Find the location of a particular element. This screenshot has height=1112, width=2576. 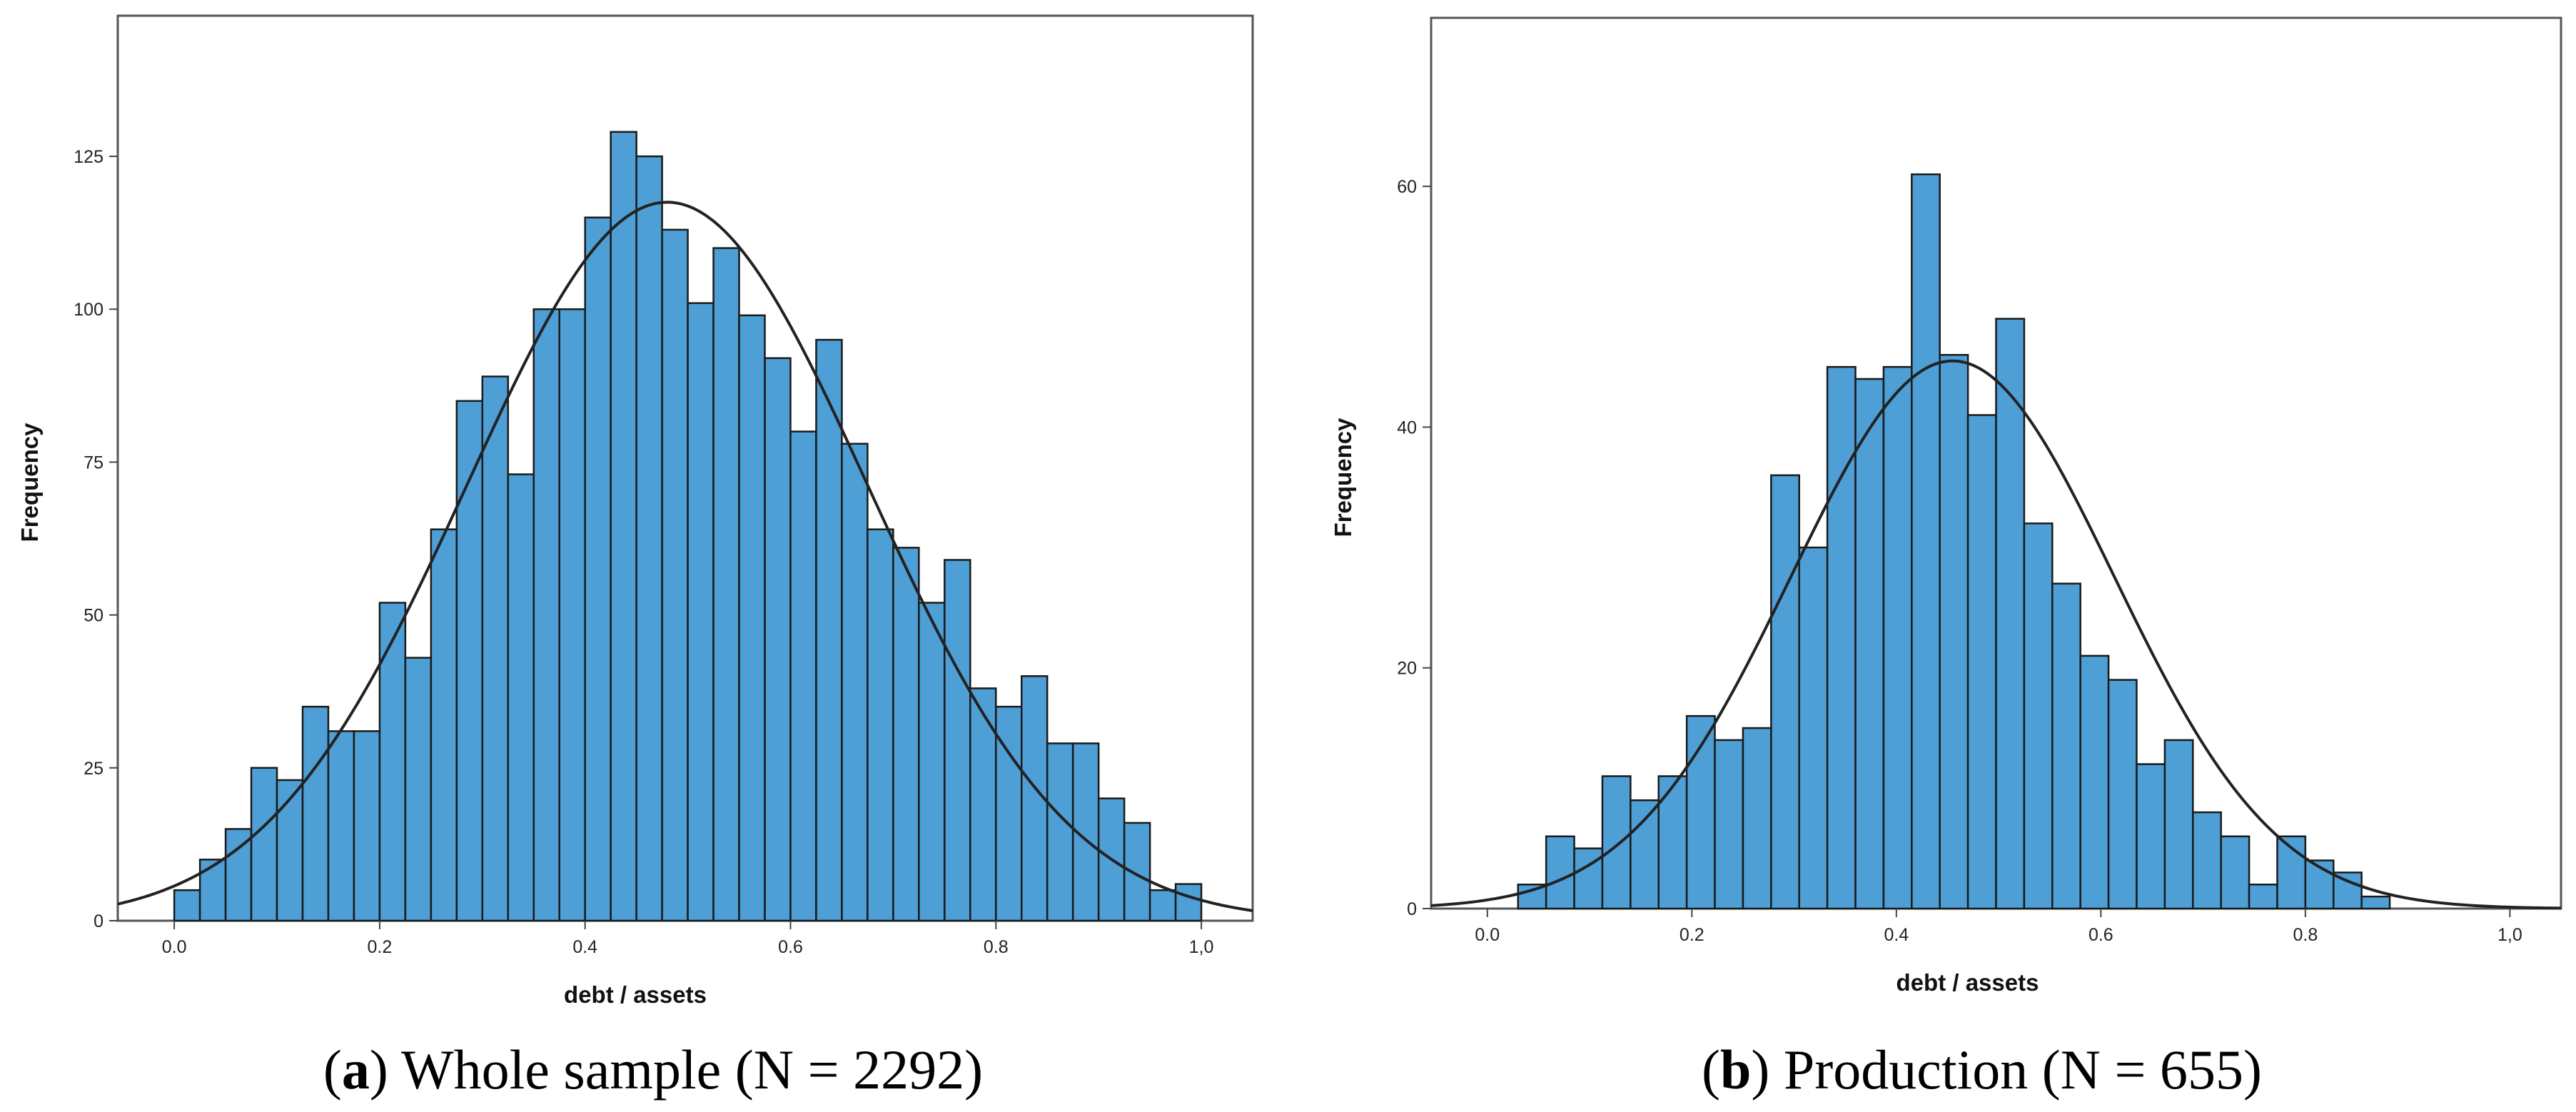

y-tick-label-a-0: 0 is located at coordinates (98, 921).